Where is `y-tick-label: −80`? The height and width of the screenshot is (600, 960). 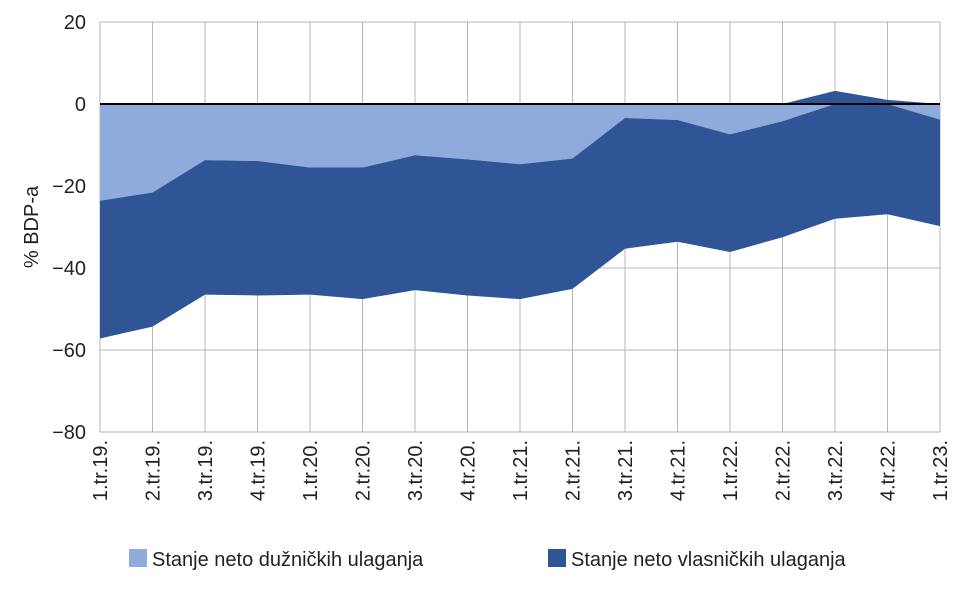
y-tick-label: −80 is located at coordinates (69, 433).